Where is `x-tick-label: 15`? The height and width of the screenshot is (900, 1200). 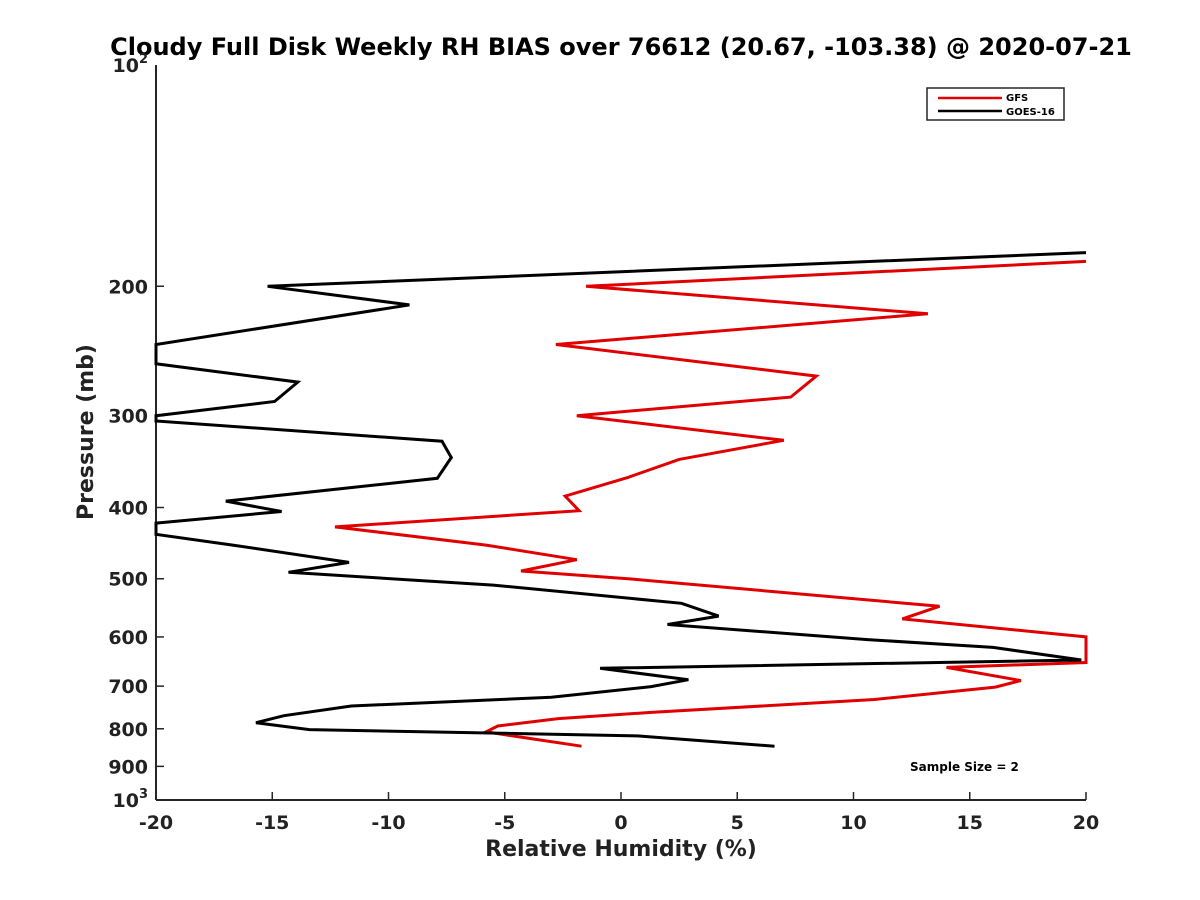
x-tick-label: 15 is located at coordinates (970, 823).